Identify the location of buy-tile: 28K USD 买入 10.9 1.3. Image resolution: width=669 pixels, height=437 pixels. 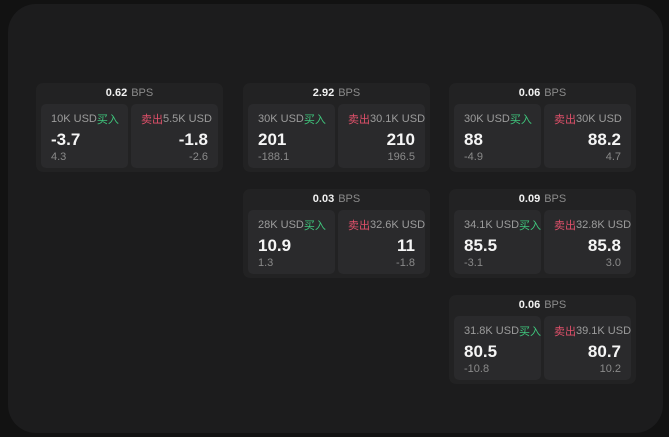
(291, 242).